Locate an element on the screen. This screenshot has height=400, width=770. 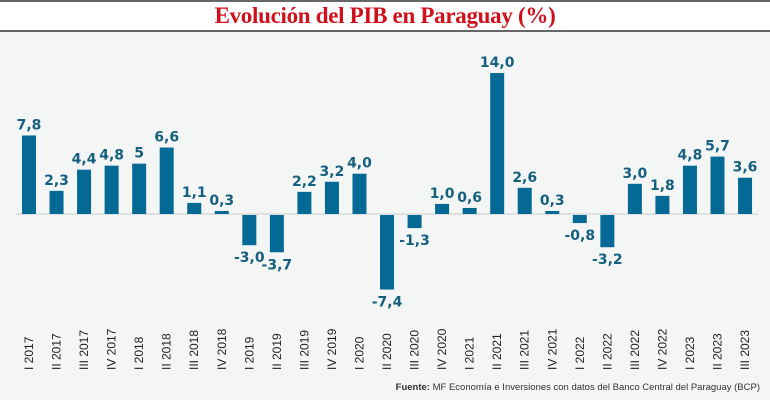
value-label: 6,6 is located at coordinates (166, 138).